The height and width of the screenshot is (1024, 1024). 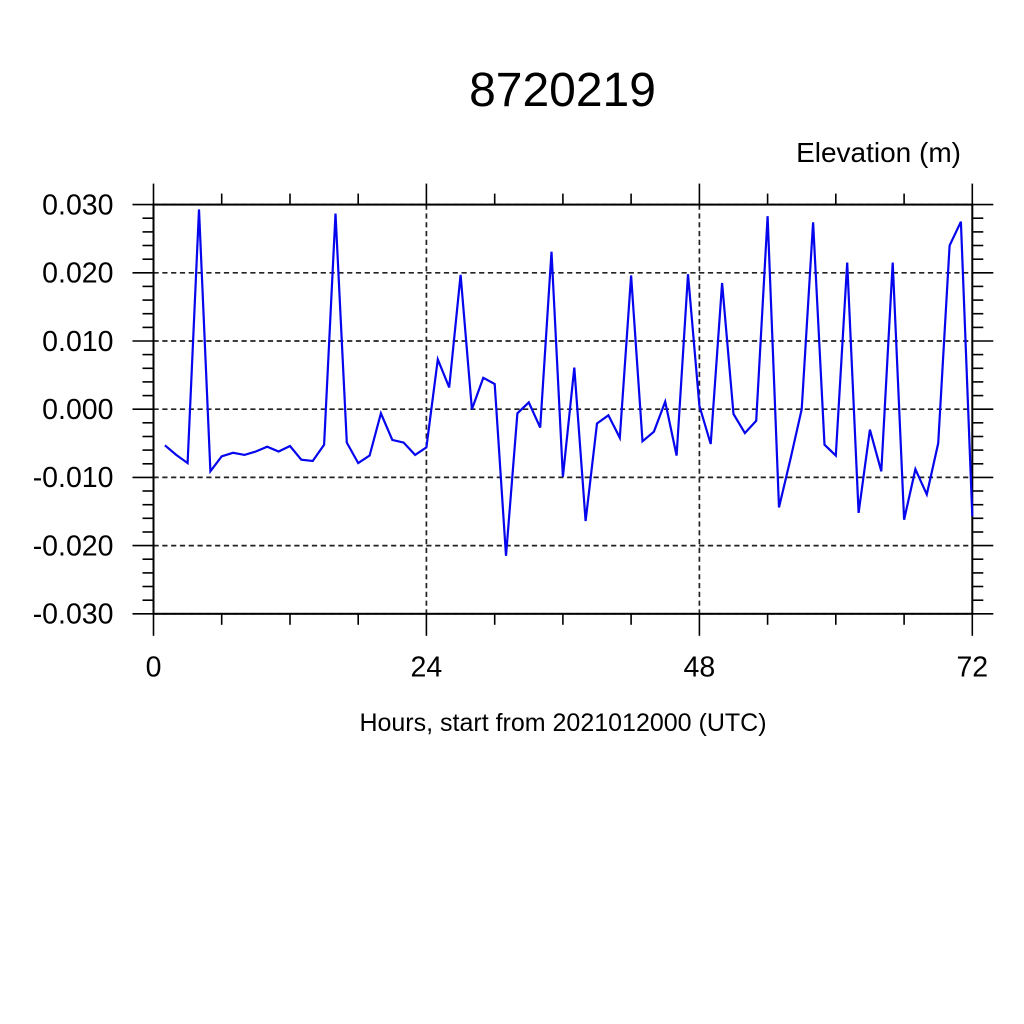 I want to click on svg-text: 0.000, so click(x=77, y=410).